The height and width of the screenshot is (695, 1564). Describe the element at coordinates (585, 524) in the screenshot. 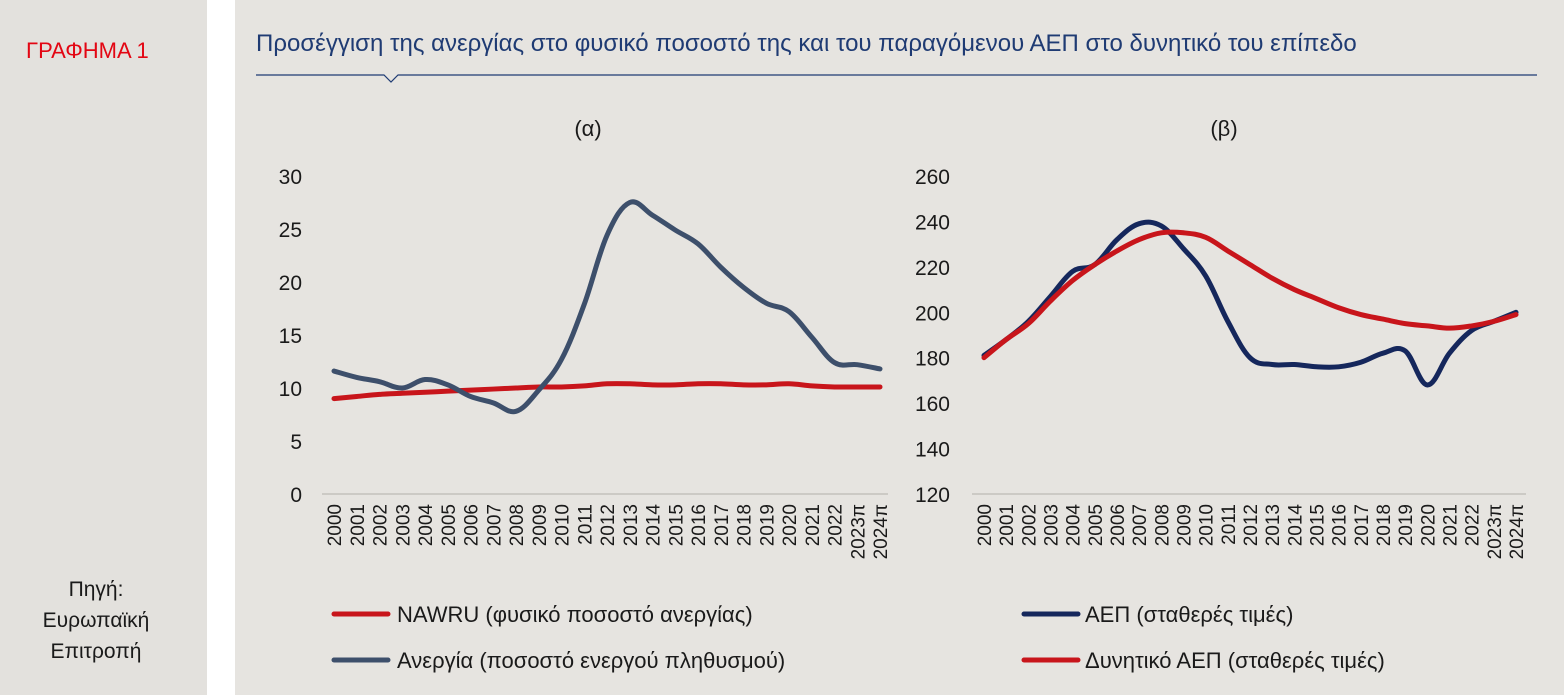

I see `chart-a-xtick-label: 2011` at that location.